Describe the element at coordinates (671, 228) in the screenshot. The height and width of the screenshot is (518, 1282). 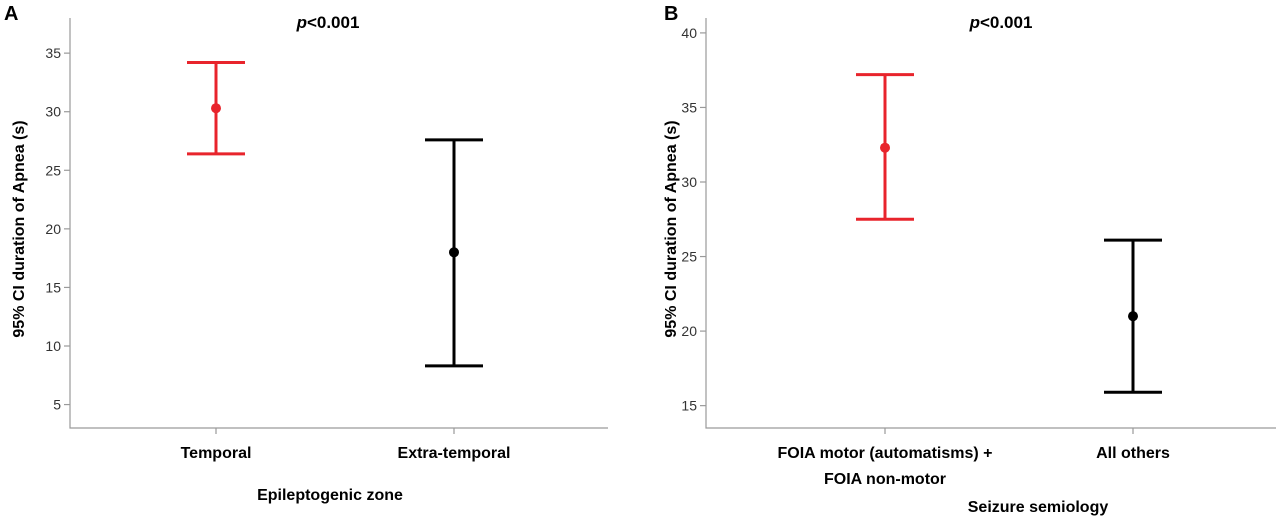
I see `panel-b-y-axis-label: 95% CI duration of Apnea (s)` at that location.